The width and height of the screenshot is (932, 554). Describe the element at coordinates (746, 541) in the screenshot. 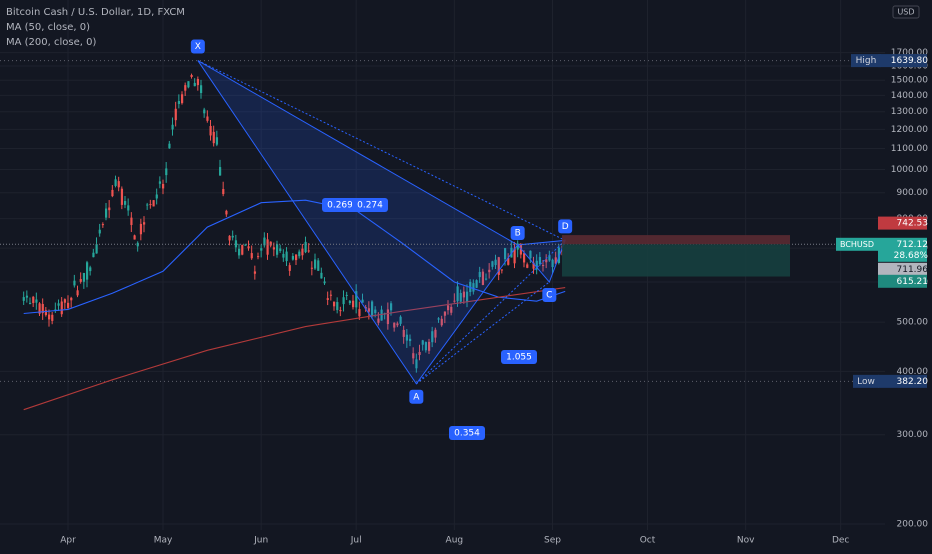

I see `x-tick-label: Nov` at that location.